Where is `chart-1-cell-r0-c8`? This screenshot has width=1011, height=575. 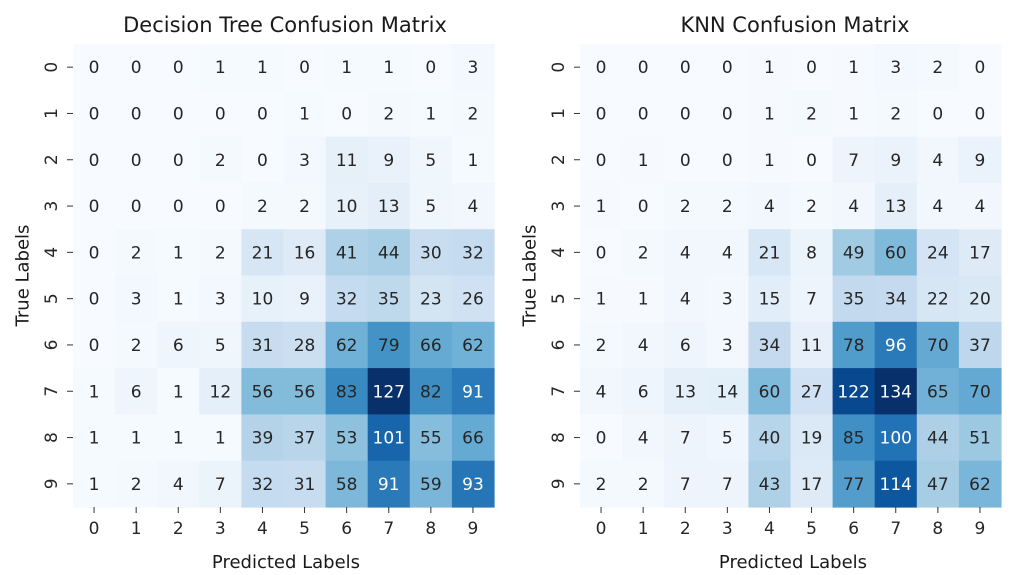
chart-1-cell-r0-c8 is located at coordinates (431, 67).